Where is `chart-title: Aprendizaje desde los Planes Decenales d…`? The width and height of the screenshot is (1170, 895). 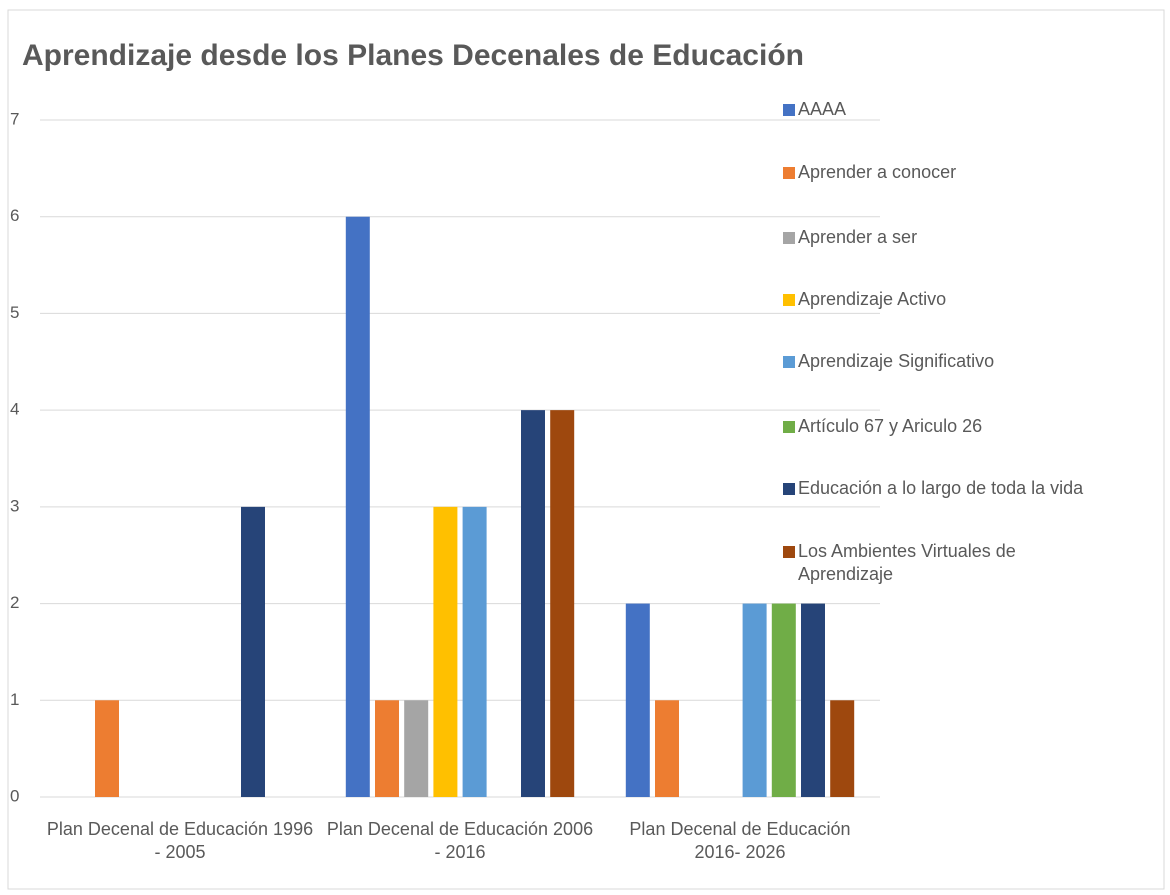
chart-title: Aprendizaje desde los Planes Decenales d… is located at coordinates (413, 55).